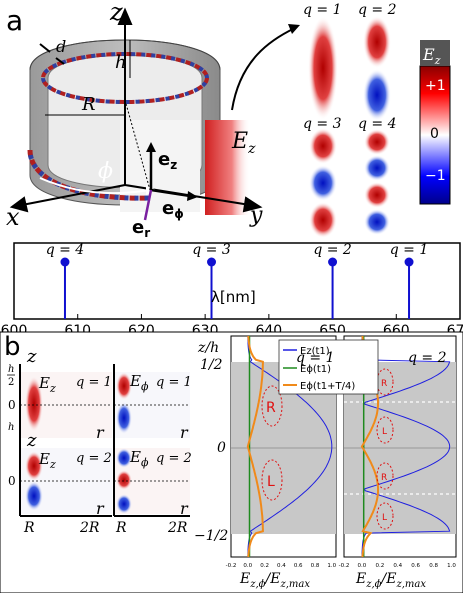  Describe the element at coordinates (173, 209) in the screenshot. I see `ephi-label: eϕ` at that location.